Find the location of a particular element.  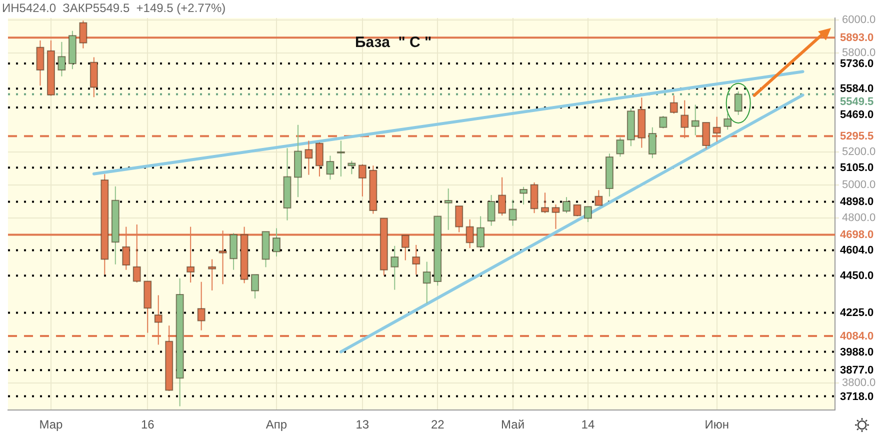

y-tick-label: 5800.0 is located at coordinates (859, 52).